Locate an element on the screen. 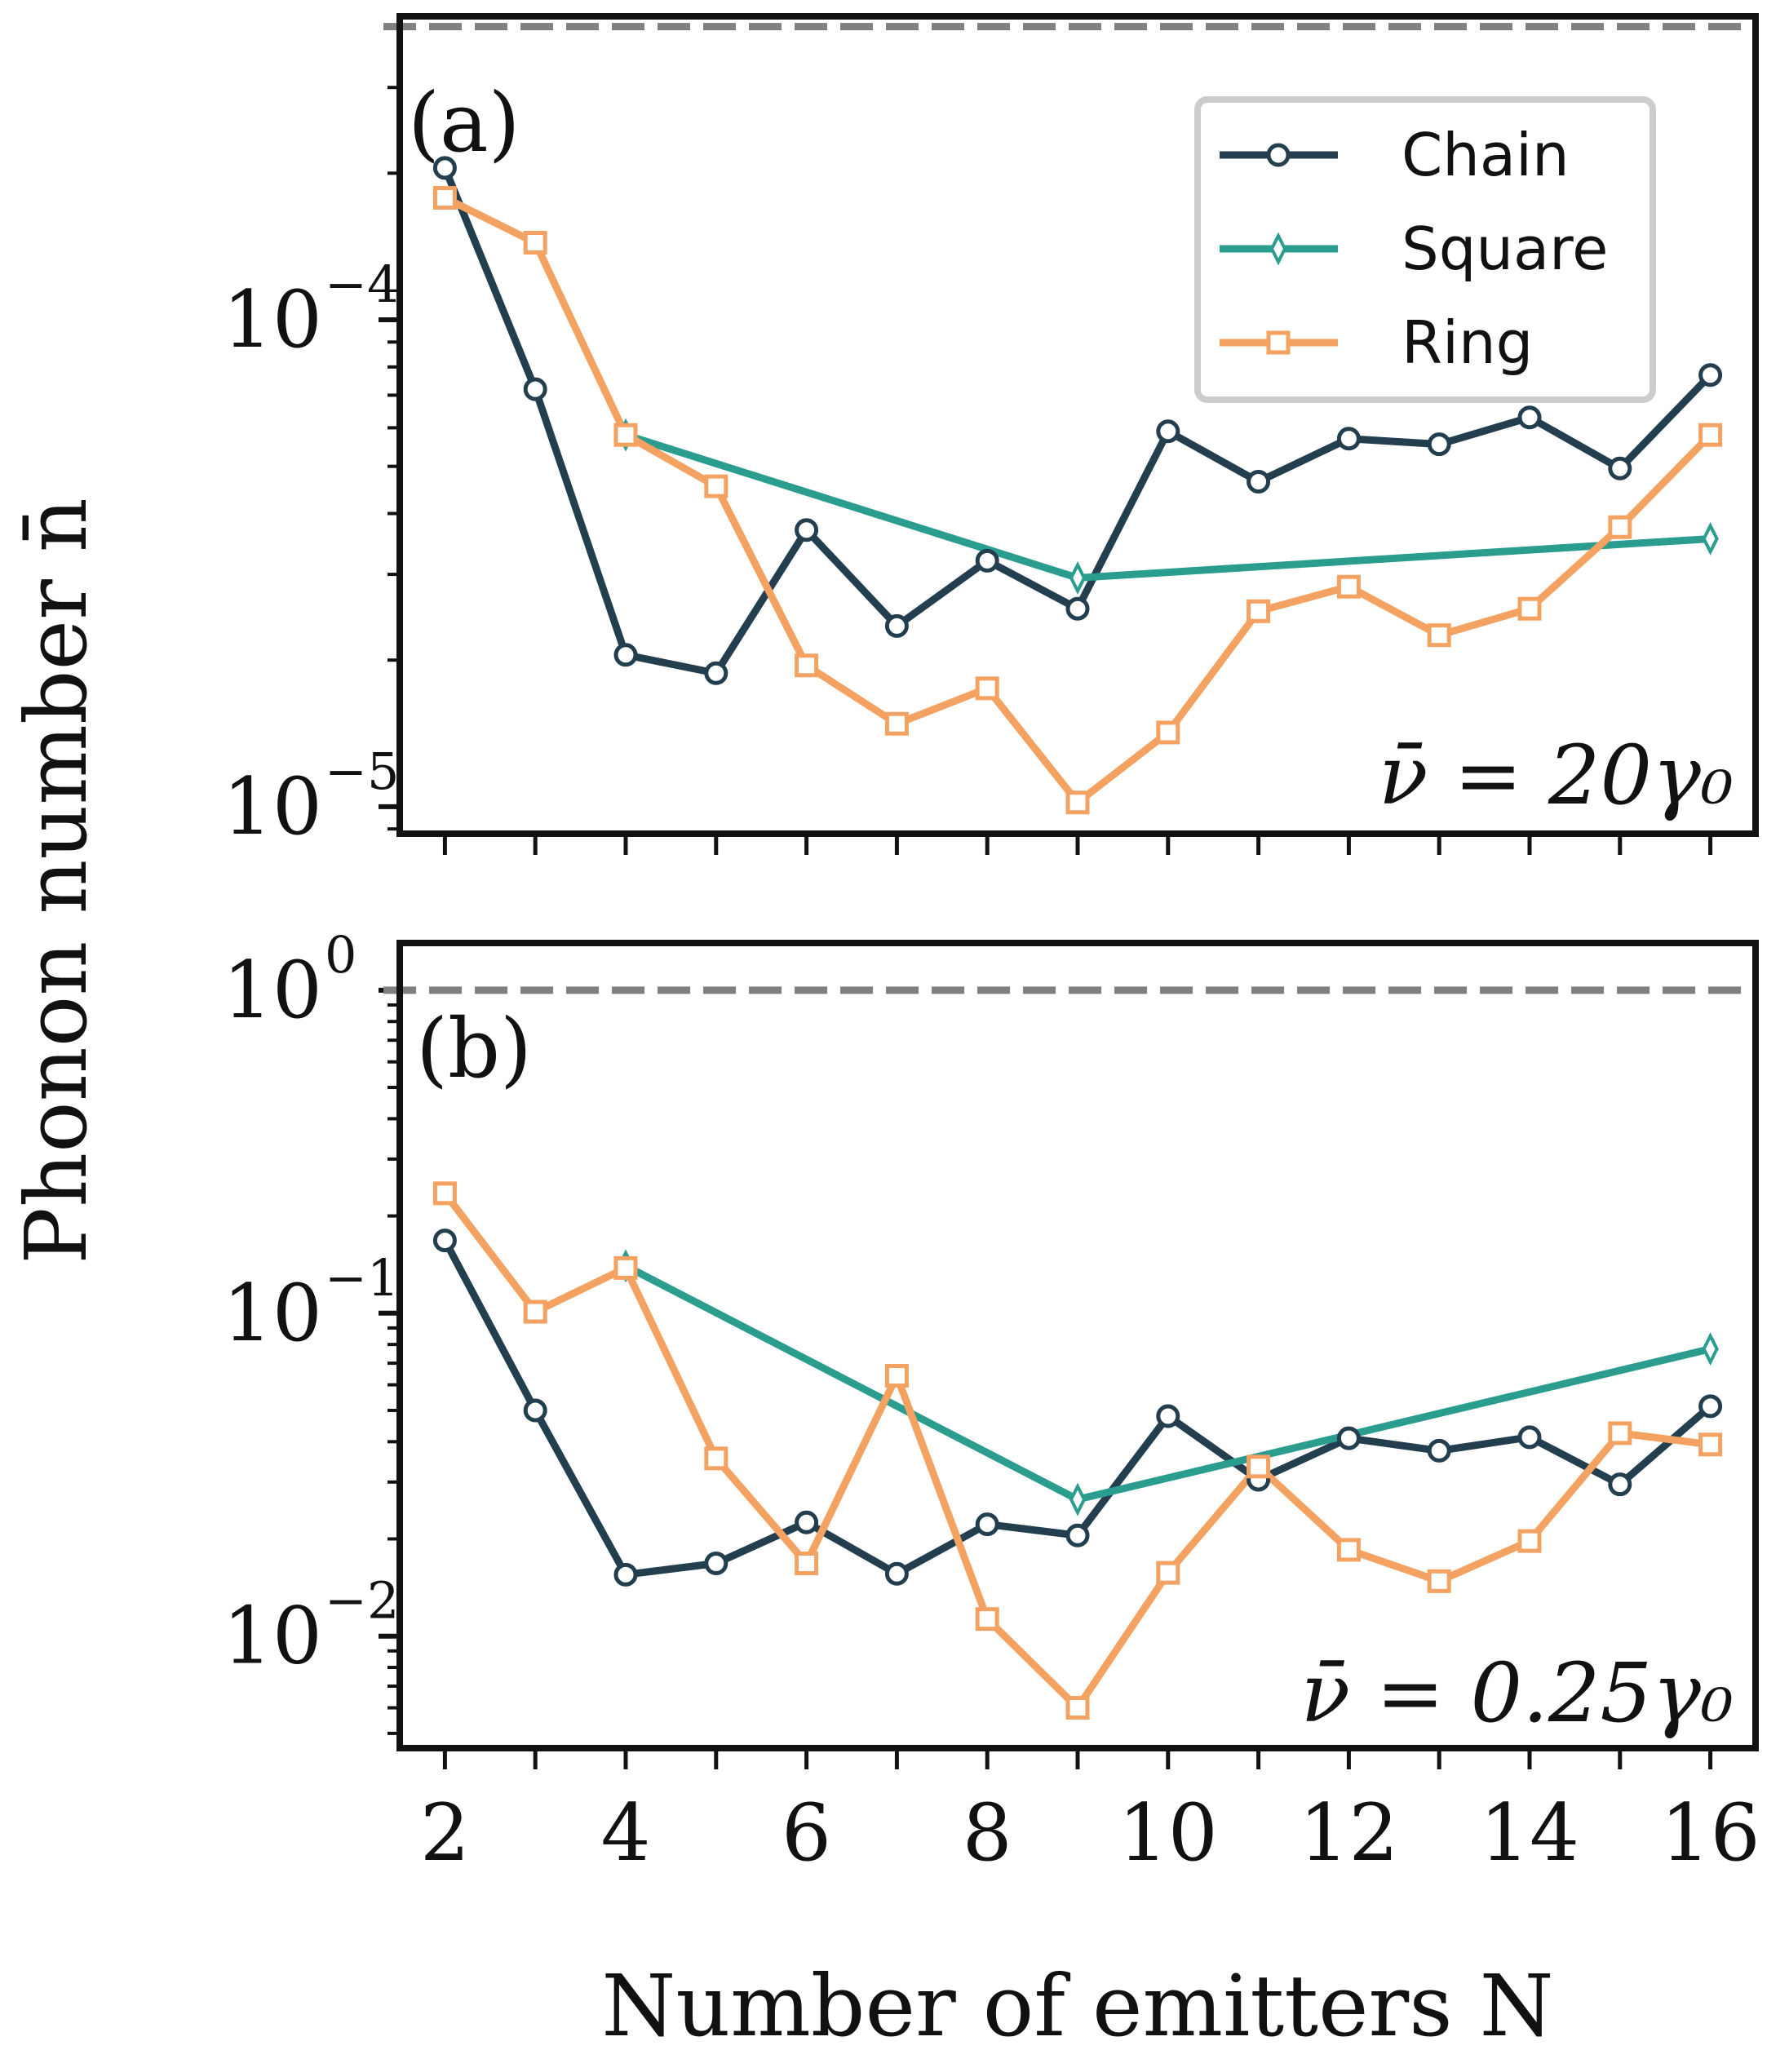 The width and height of the screenshot is (1789, 2072). legend-marker-chain is located at coordinates (1278, 155).